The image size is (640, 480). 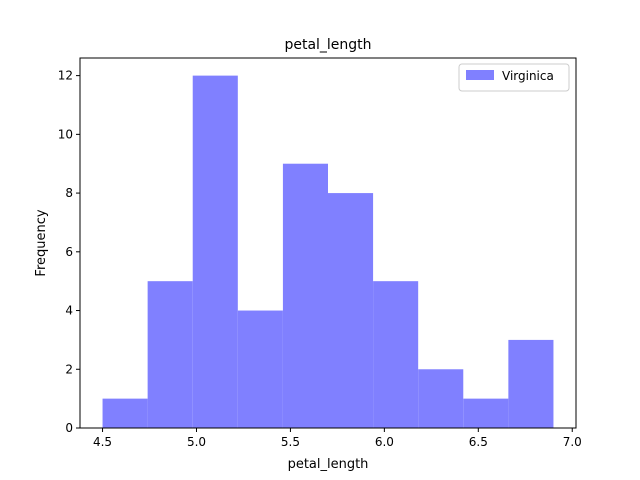 I want to click on y-tick-label: 0, so click(x=69, y=428).